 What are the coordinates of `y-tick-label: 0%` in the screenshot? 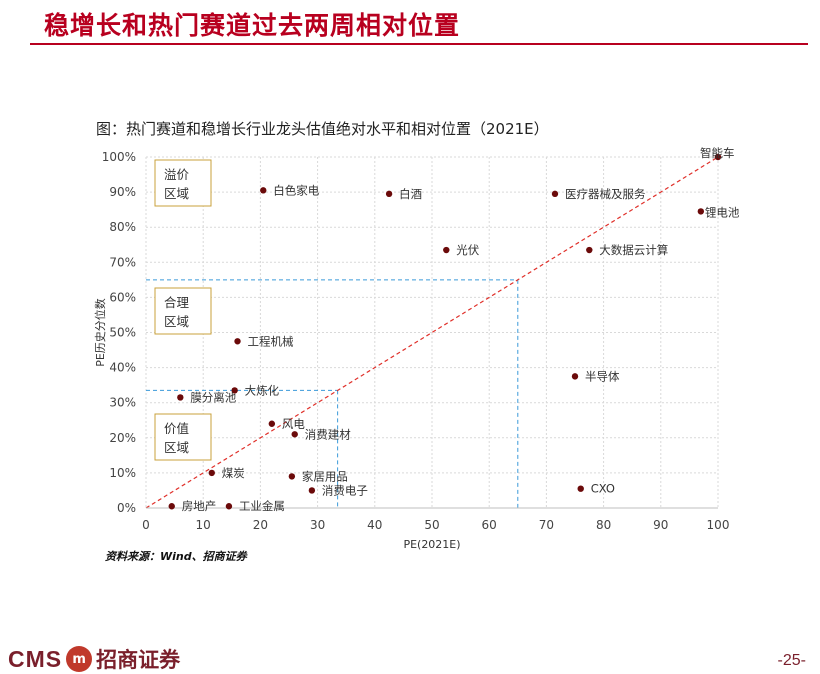 It's located at (126, 508).